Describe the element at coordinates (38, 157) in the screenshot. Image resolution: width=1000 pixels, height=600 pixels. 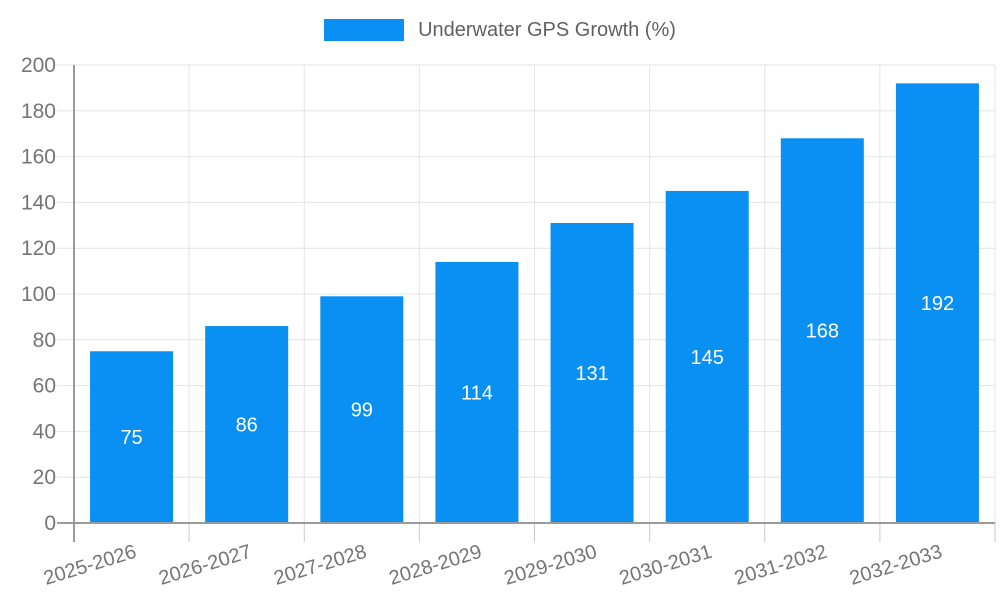
I see `y-tick-label: 160` at that location.